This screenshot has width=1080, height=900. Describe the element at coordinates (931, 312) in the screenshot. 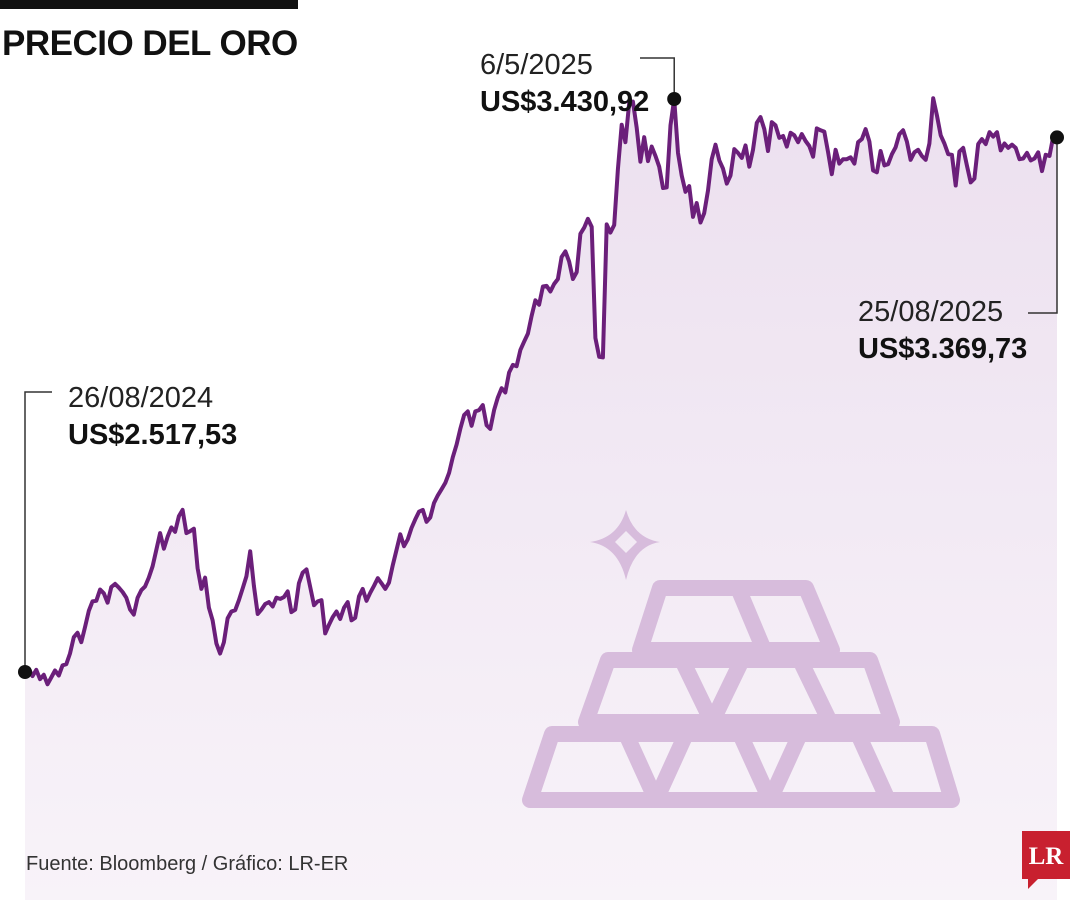

I see `end-date-label: 25/08/2025` at that location.